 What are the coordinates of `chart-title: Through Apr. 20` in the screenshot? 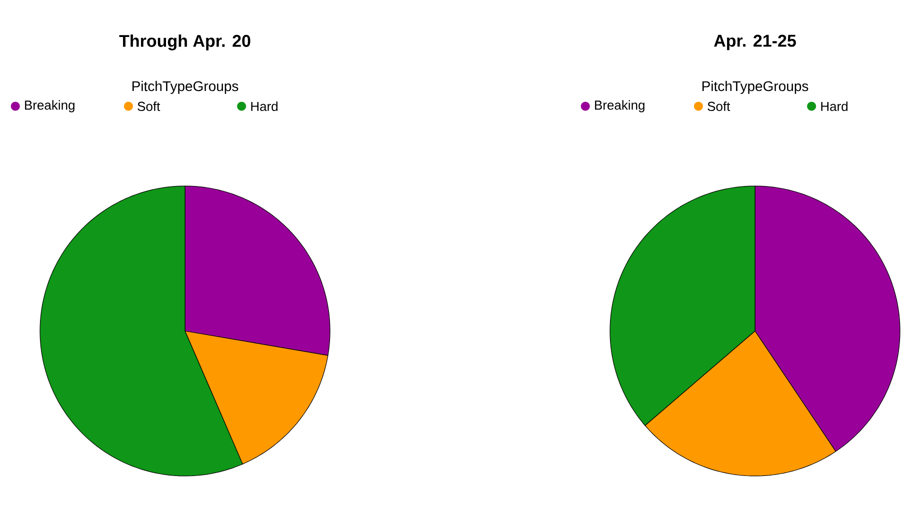 It's located at (184, 42).